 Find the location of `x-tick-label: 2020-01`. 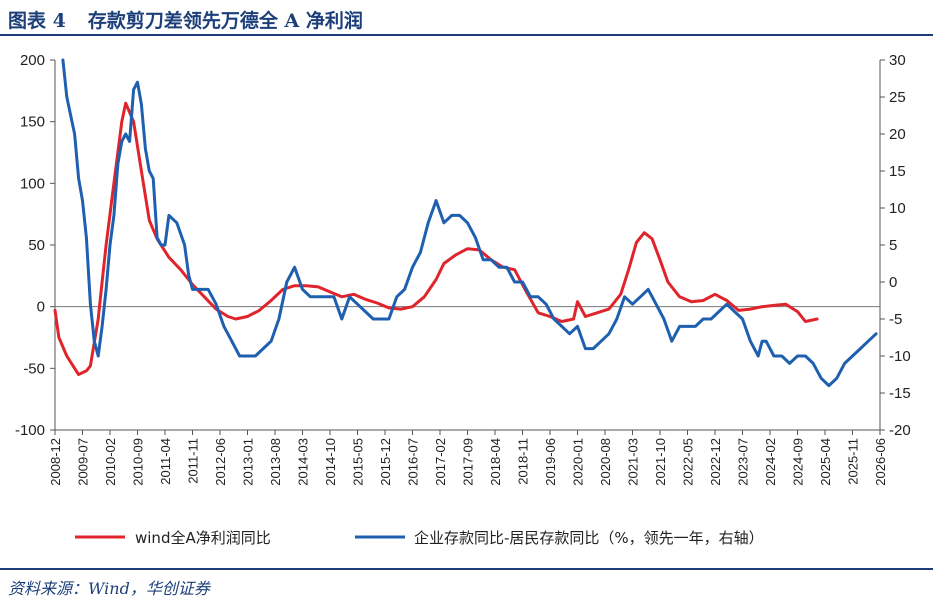

x-tick-label: 2020-01 is located at coordinates (578, 462).